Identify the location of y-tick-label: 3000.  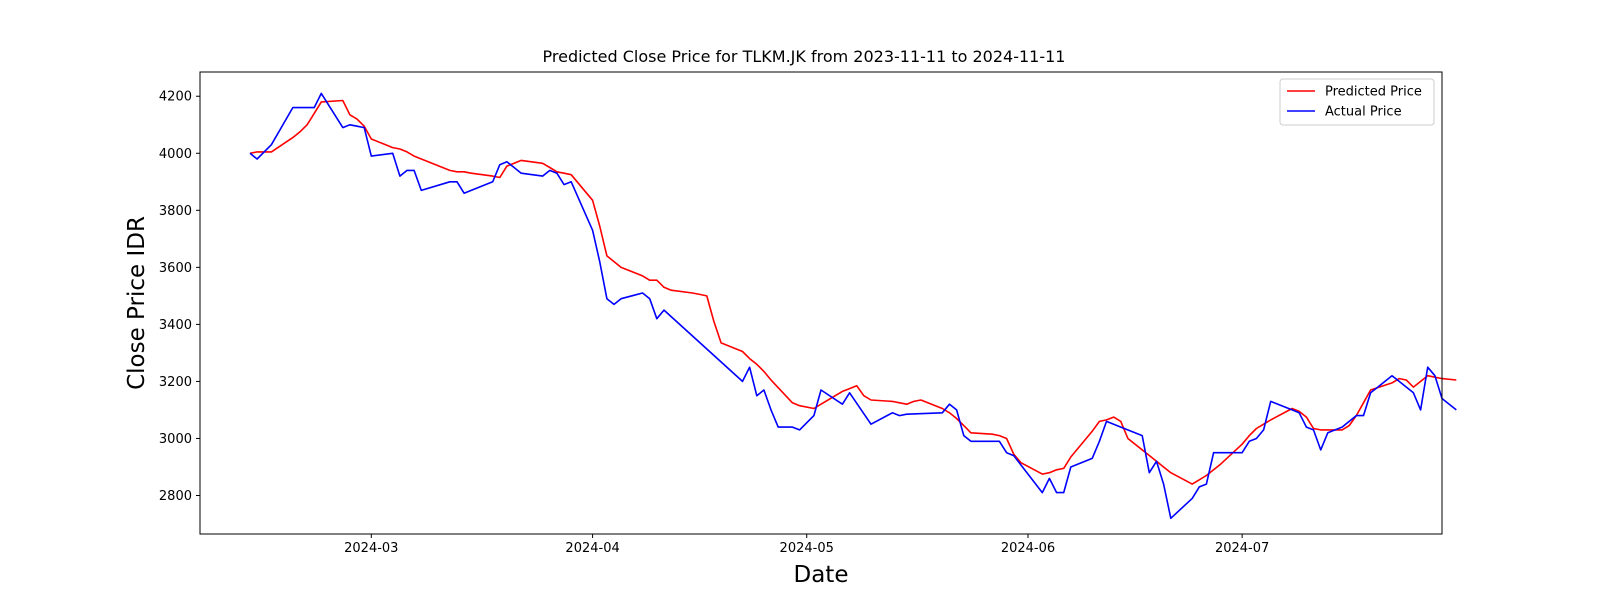
(175, 439).